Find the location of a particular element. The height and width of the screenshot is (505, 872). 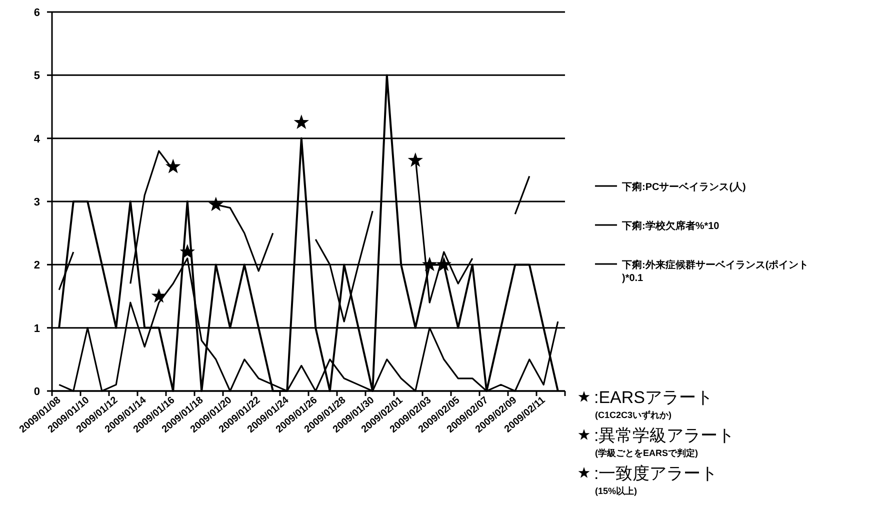

legend-label: :EARSアラート (C1C2C3いずれか) is located at coordinates (654, 404).